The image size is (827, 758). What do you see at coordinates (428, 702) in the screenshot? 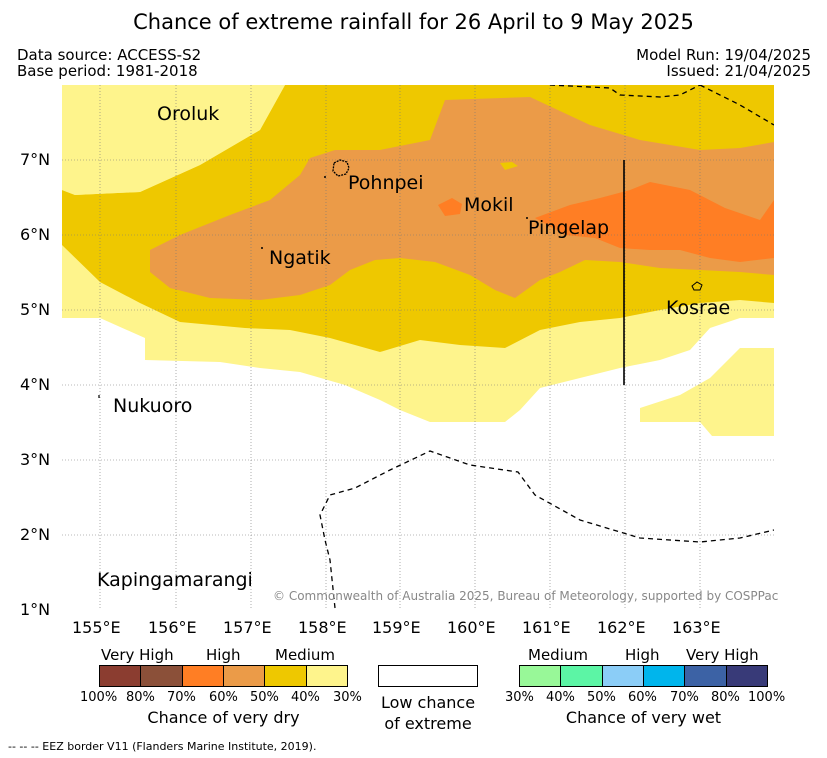
I see `low-chance-line1: Low chance` at bounding box center [428, 702].